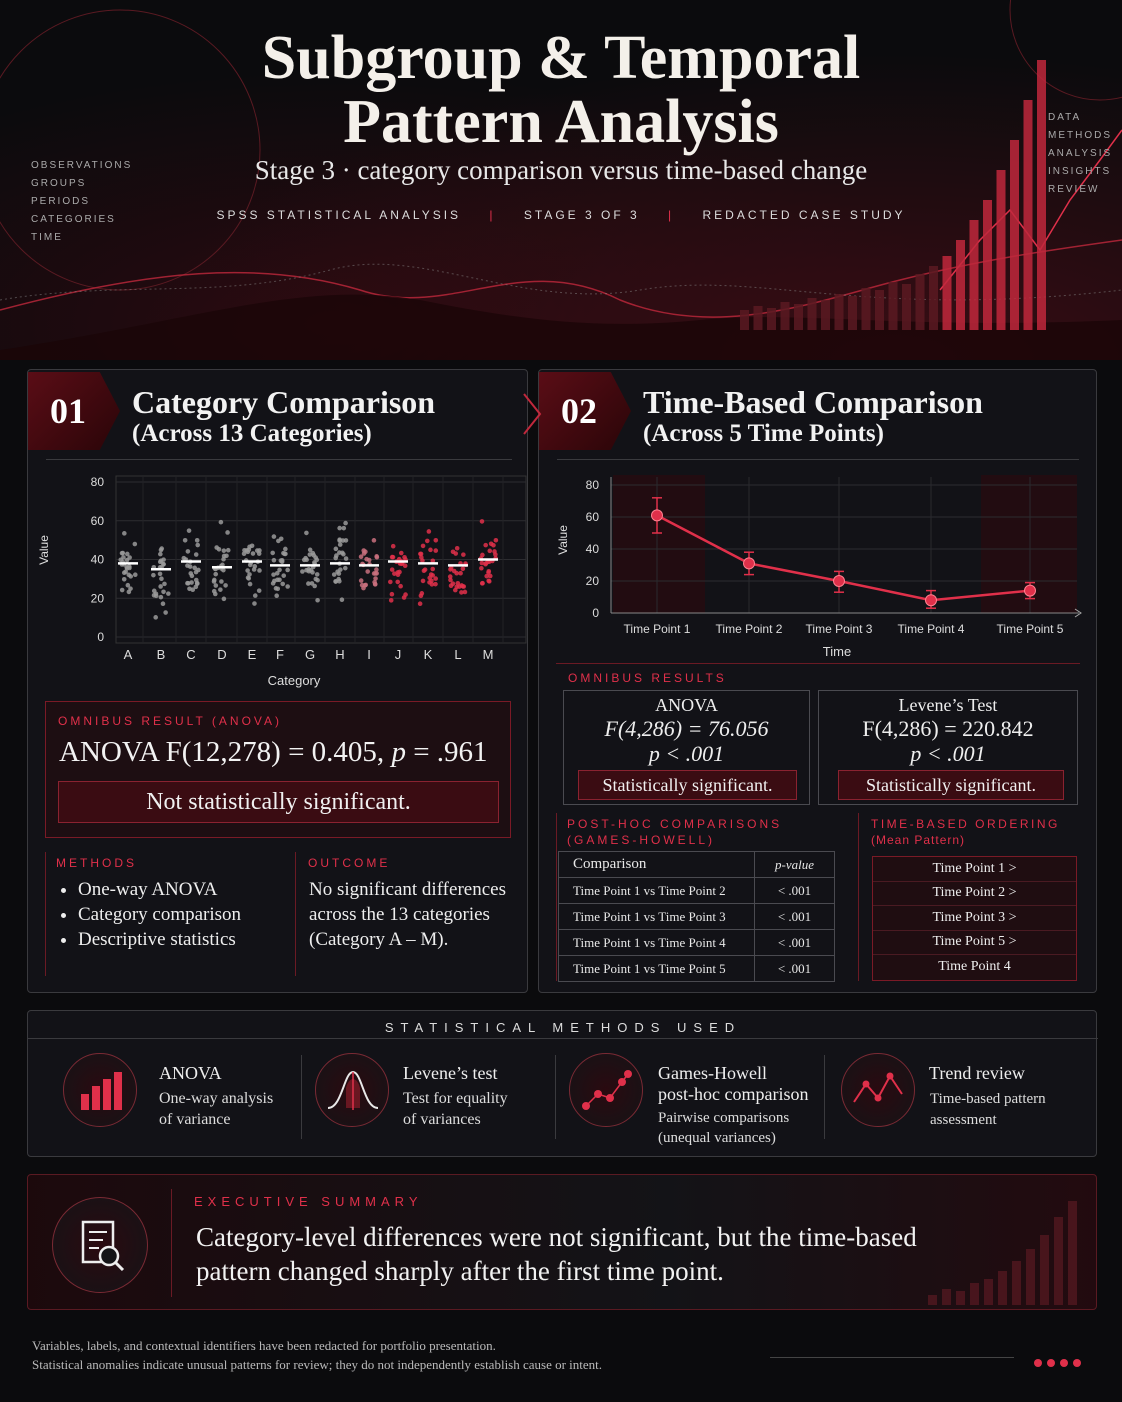  What do you see at coordinates (593, 549) in the screenshot?
I see `y-tick-label: 40` at bounding box center [593, 549].